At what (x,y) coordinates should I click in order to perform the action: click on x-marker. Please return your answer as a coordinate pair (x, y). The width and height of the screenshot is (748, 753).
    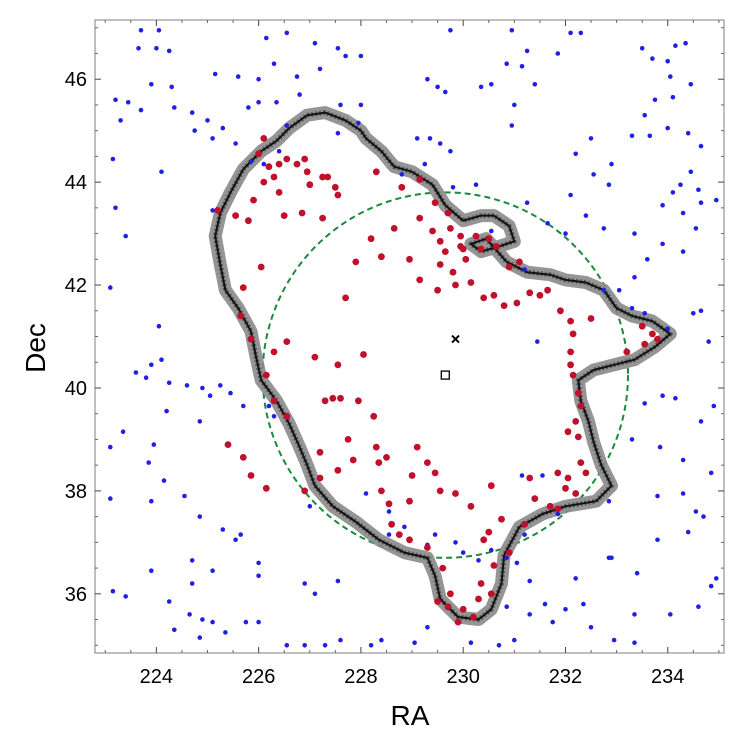
    Looking at the image, I should click on (455, 339).